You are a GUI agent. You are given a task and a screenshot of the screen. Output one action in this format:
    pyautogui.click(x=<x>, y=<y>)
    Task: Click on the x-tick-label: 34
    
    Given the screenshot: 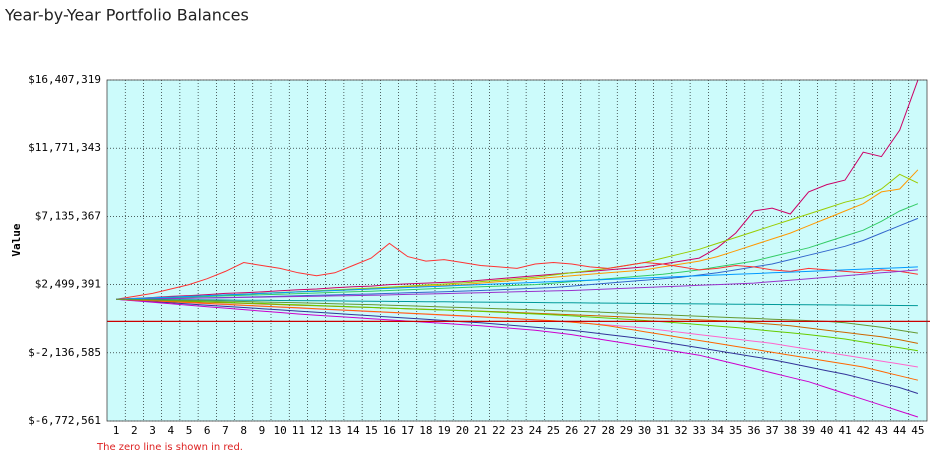 What is the action you would take?
    pyautogui.click(x=718, y=430)
    